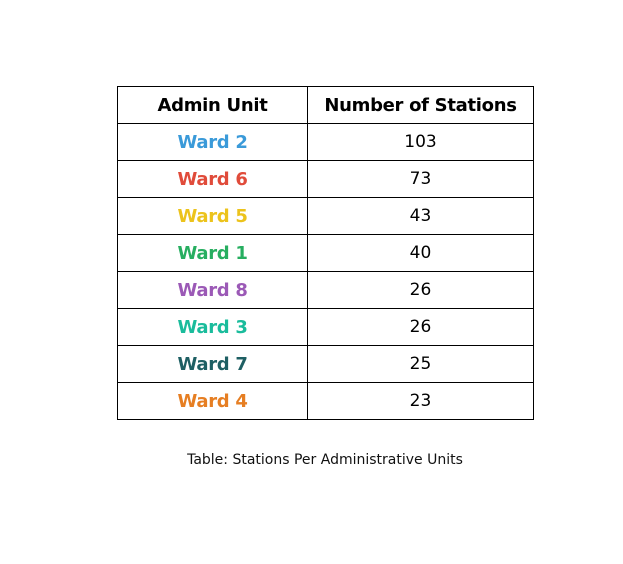 The image size is (623, 564). Describe the element at coordinates (212, 105) in the screenshot. I see `header-admin-unit: Admin Unit` at that location.